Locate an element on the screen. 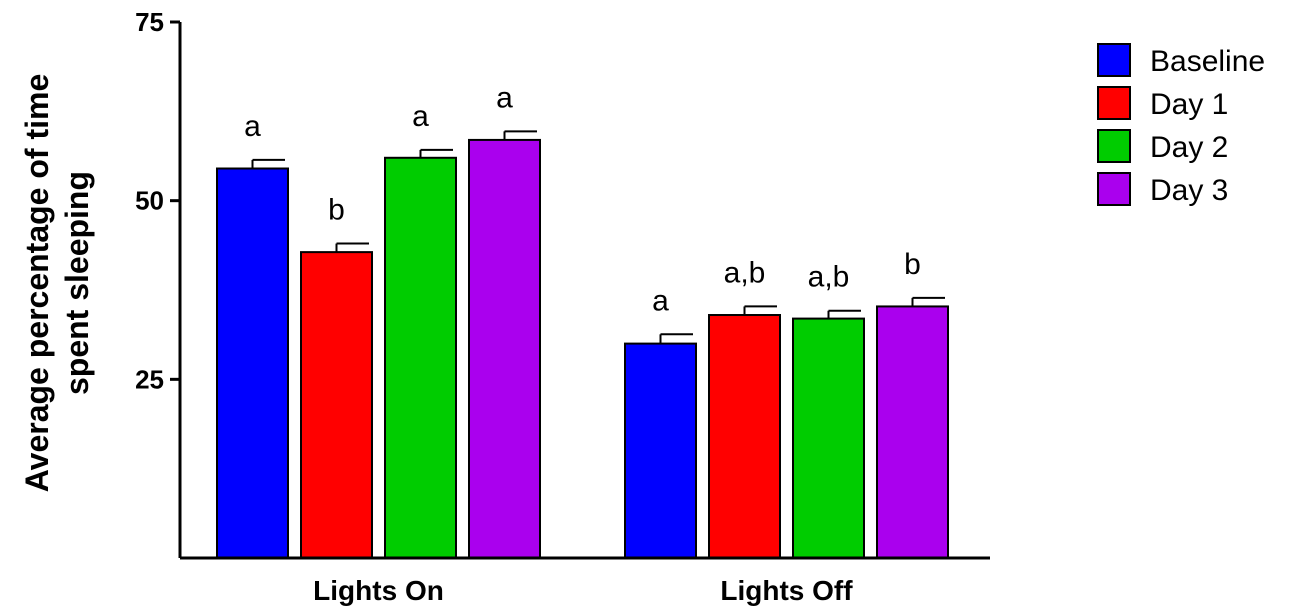 This screenshot has height=609, width=1306. category-labels: Lights On Lights Off is located at coordinates (583, 590).